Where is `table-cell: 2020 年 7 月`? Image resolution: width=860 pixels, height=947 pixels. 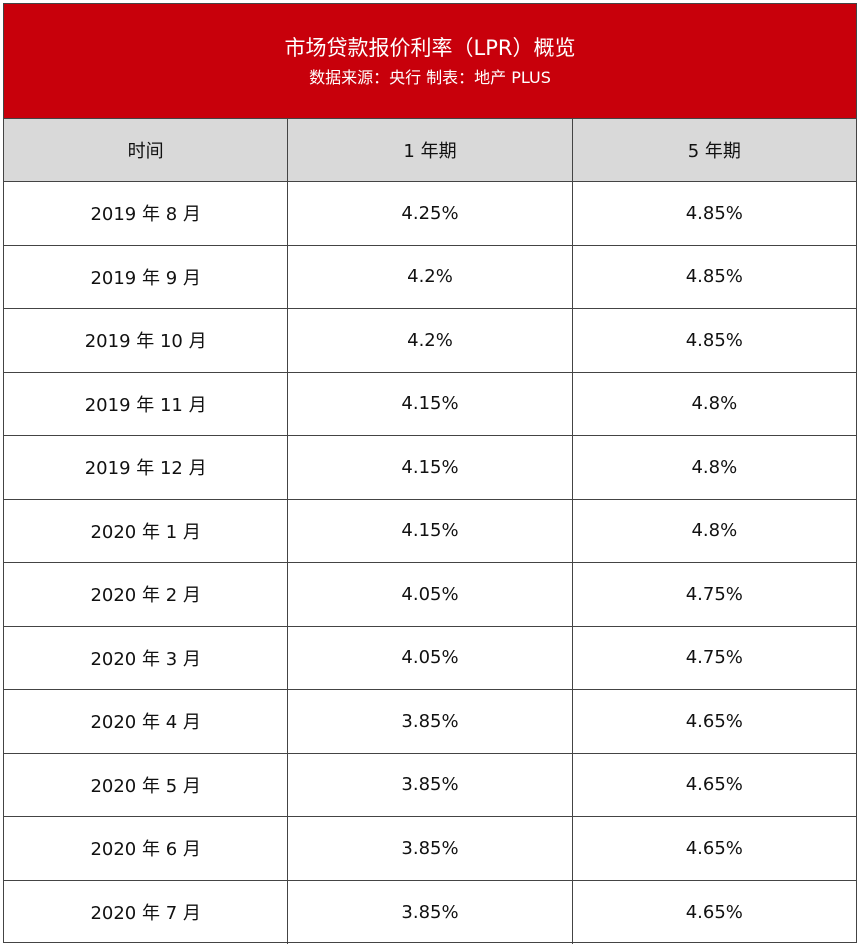 table-cell: 2020 年 7 月 is located at coordinates (146, 912).